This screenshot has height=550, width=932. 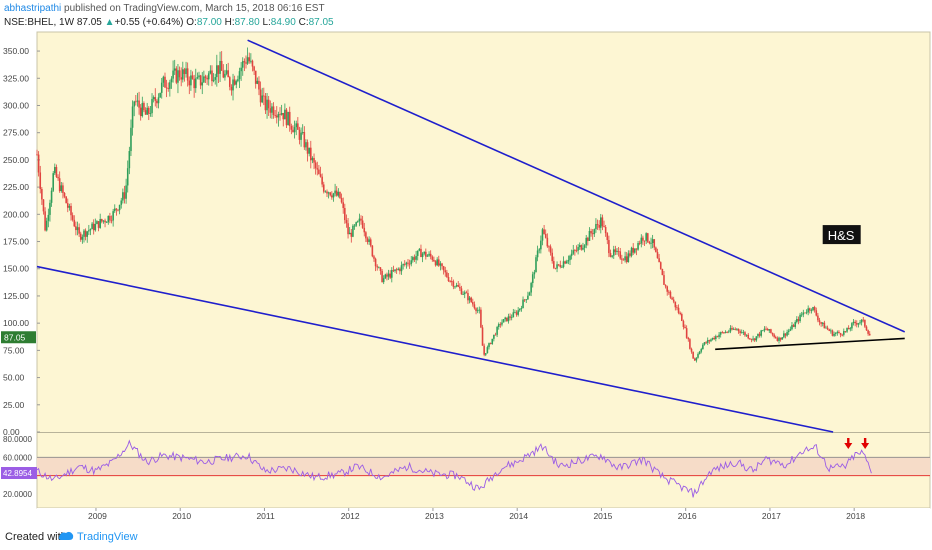 I want to click on tradingview-brand-link: TradingView, so click(x=107, y=537).